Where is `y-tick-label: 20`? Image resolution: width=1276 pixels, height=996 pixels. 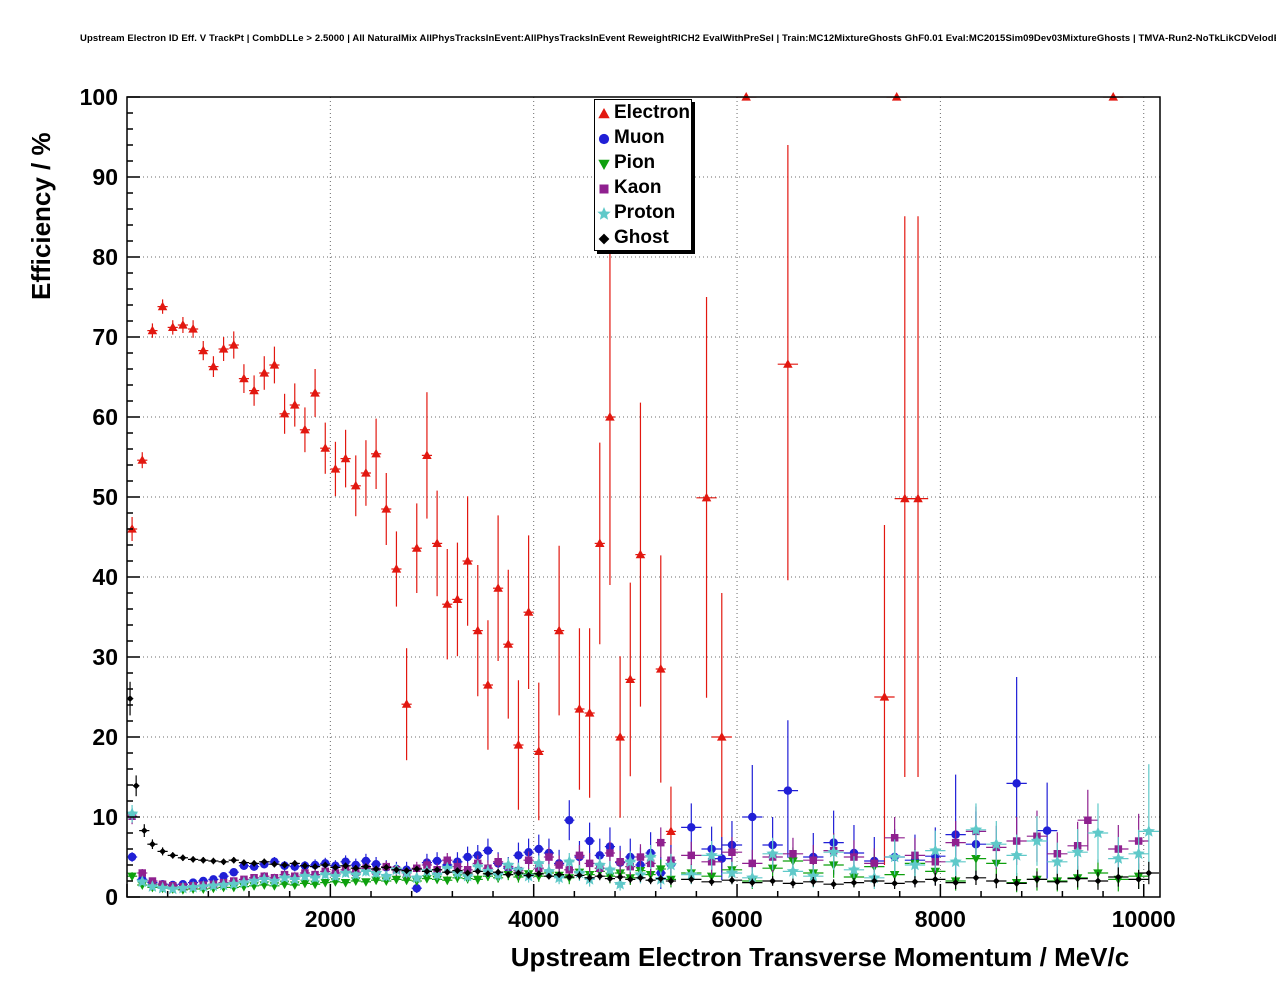
y-tick-label: 20 is located at coordinates (105, 737).